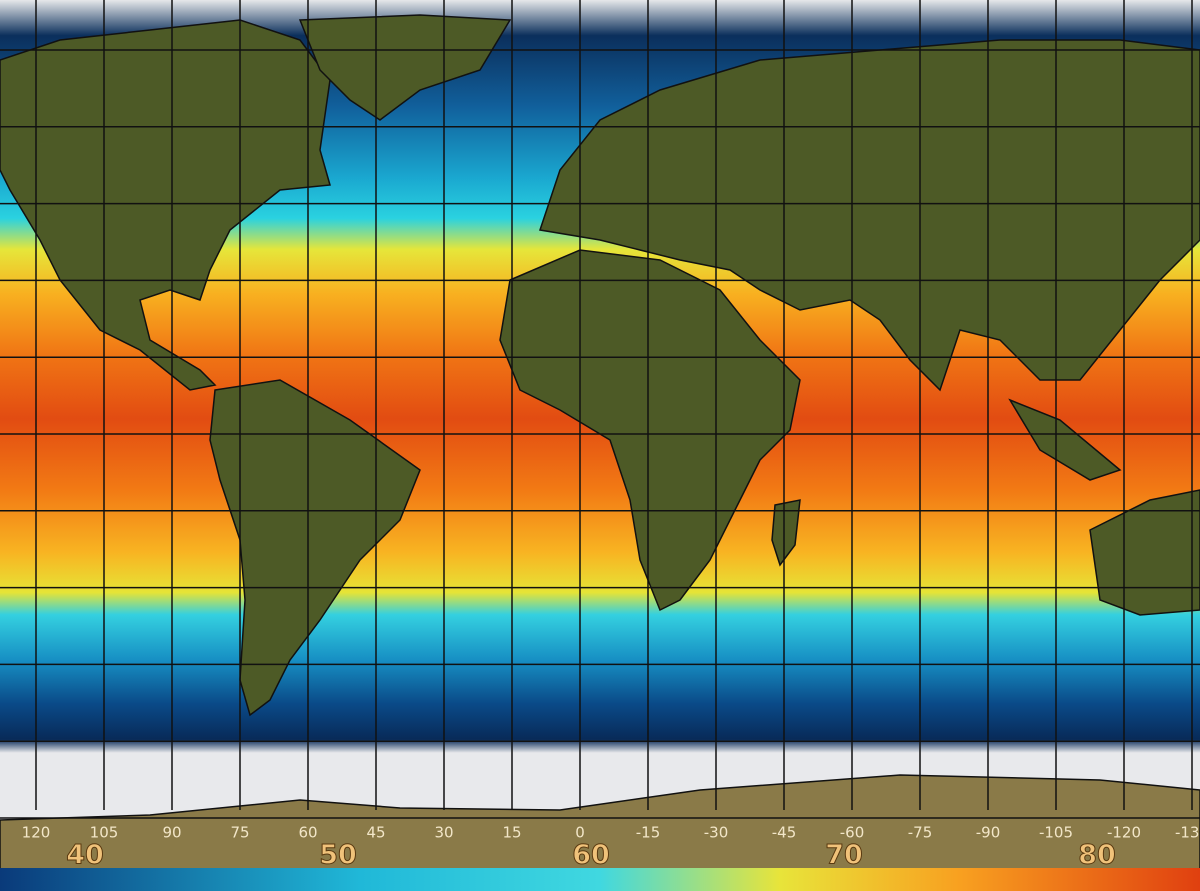  I want to click on scale-label: 80, so click(1097, 855).